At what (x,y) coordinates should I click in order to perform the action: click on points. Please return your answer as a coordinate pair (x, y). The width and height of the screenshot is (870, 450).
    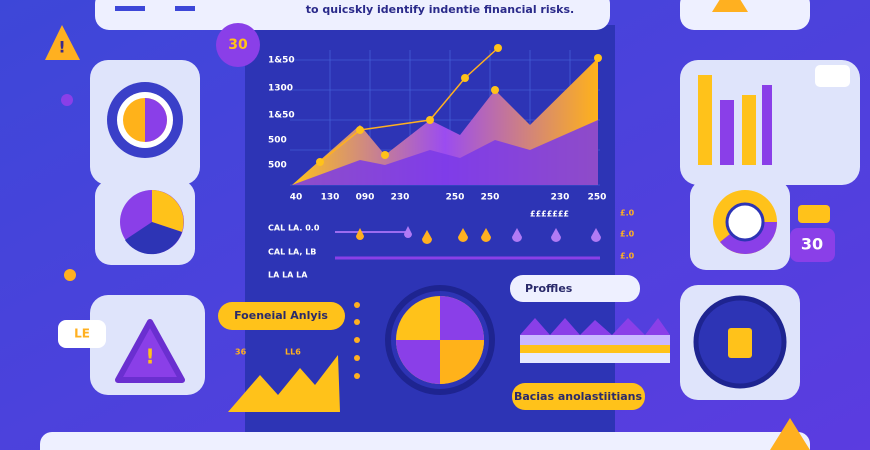
    Looking at the image, I should click on (459, 105).